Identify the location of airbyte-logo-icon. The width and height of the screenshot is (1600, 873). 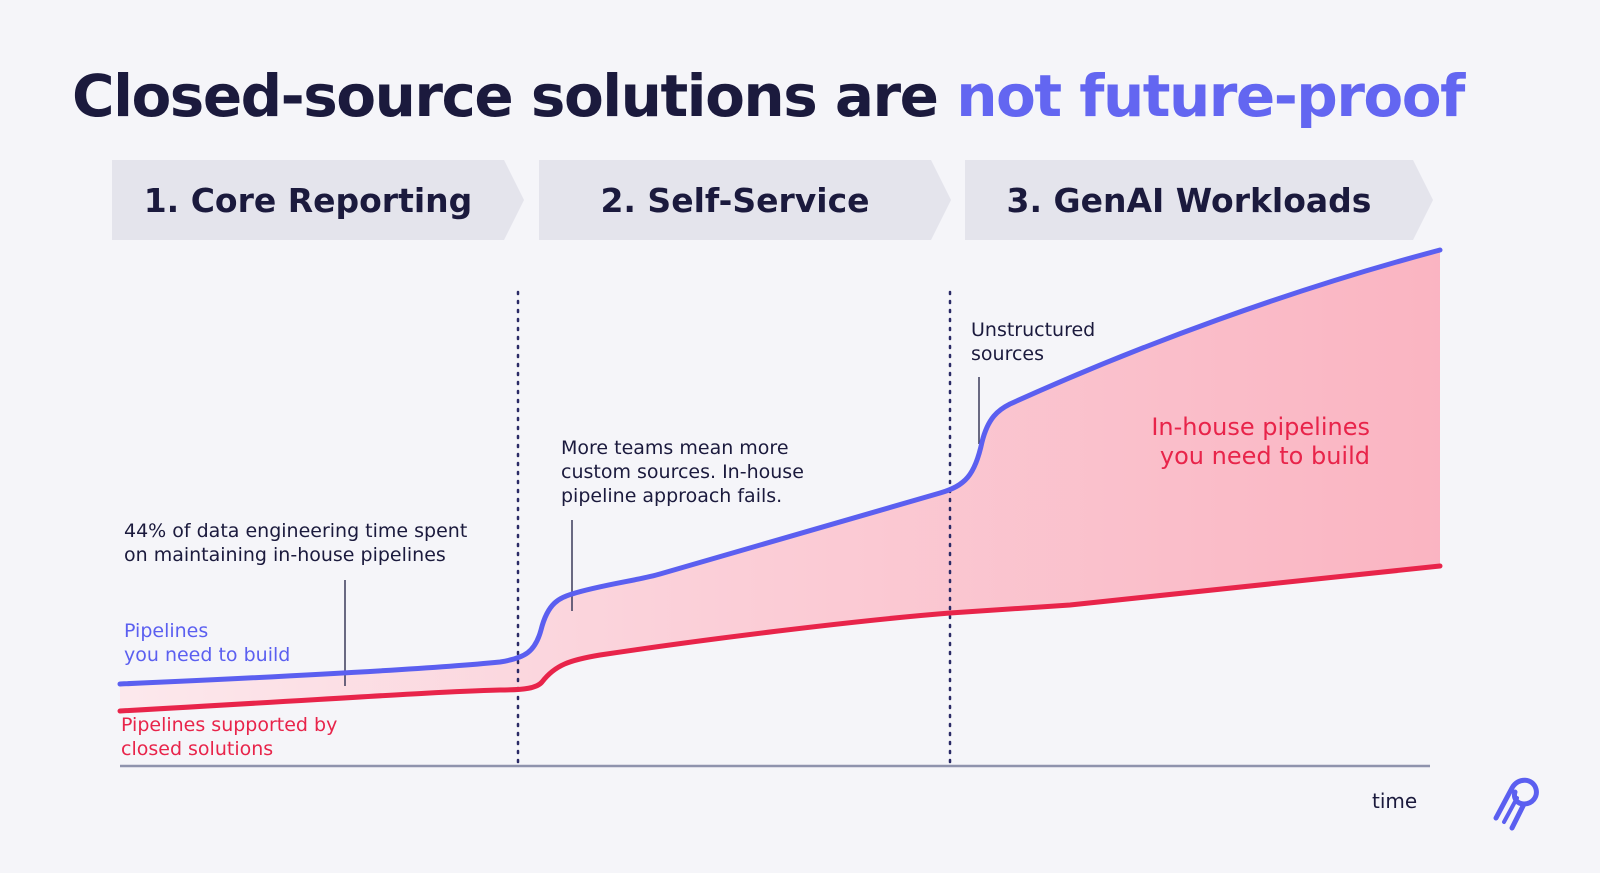
(1516, 804).